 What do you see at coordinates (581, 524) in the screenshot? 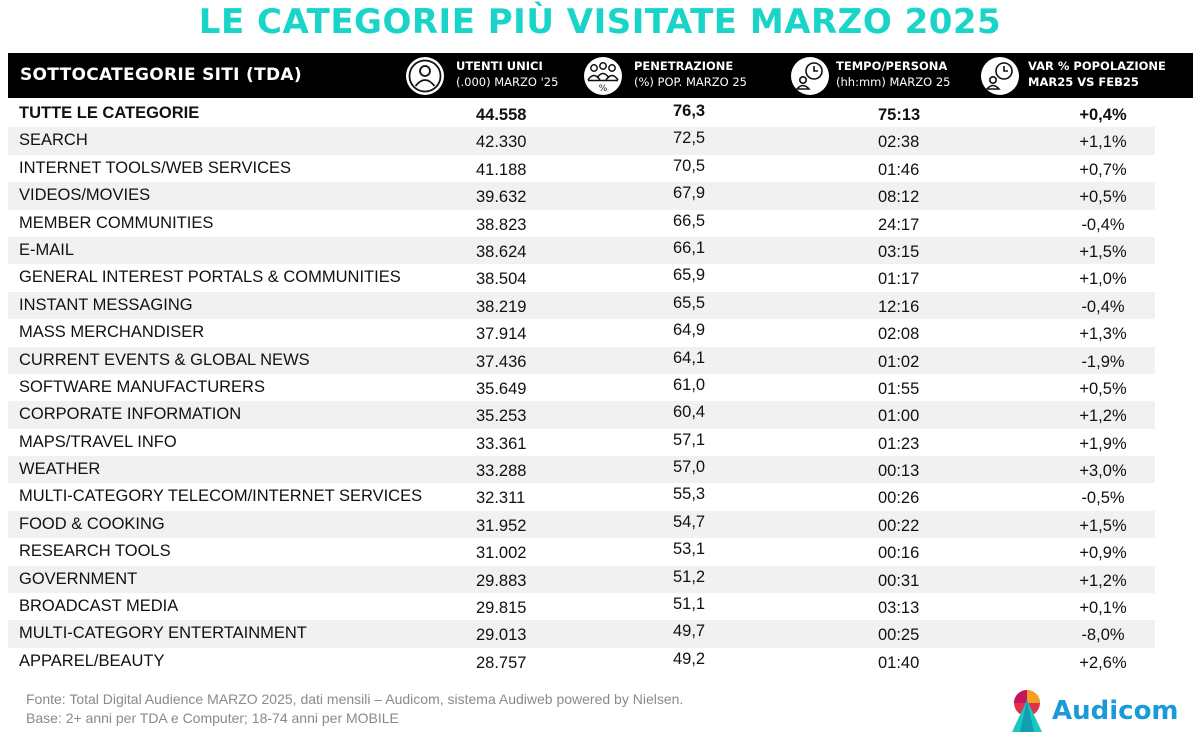
I see `table-row: FOOD & COOKING 31.952 54,7 00:22 +1,5%` at bounding box center [581, 524].